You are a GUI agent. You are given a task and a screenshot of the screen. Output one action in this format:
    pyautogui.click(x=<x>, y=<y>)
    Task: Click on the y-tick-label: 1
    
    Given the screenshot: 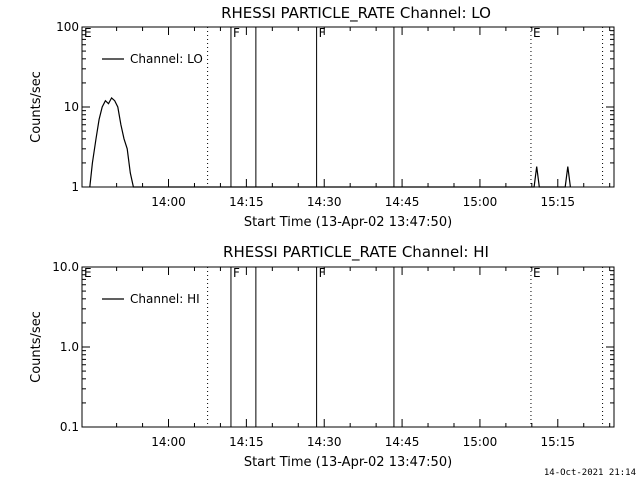 What is the action you would take?
    pyautogui.click(x=75, y=187)
    